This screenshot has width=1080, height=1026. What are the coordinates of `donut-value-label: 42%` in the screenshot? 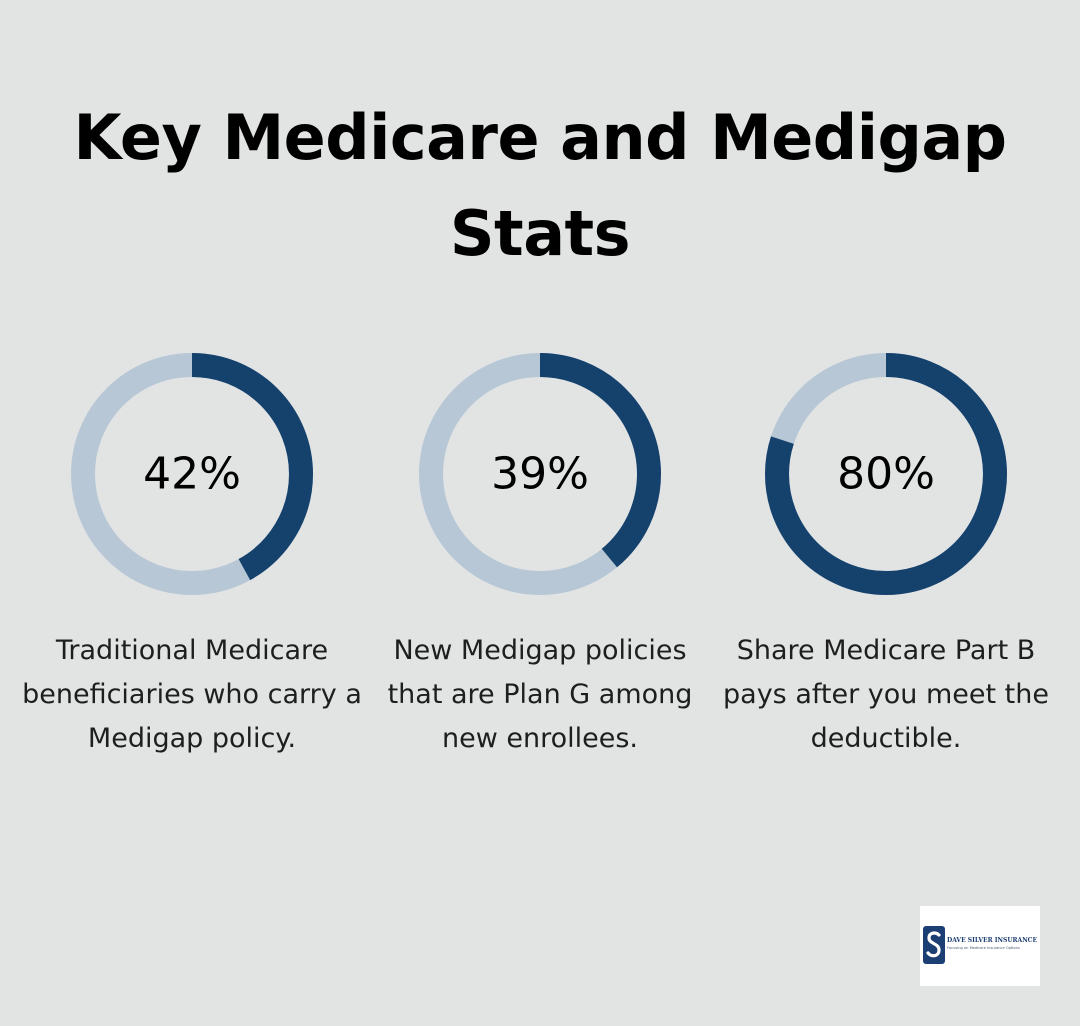 It's located at (192, 474).